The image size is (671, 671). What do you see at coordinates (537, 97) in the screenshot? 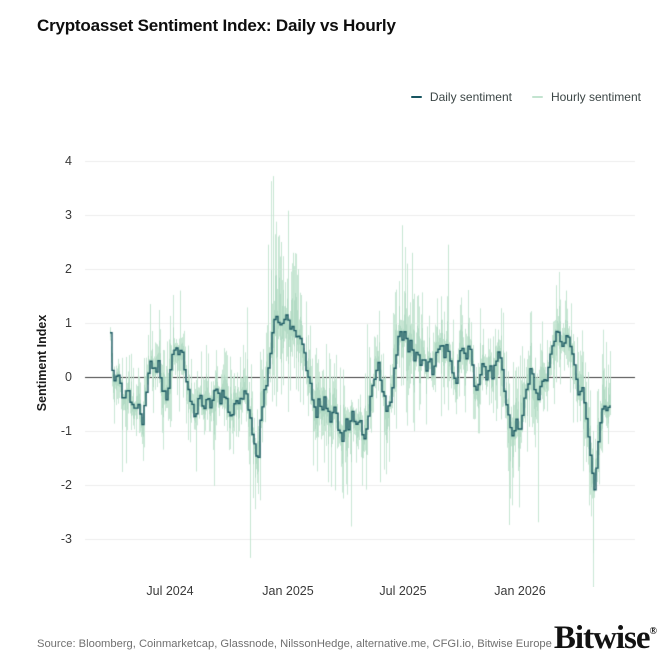
I see `hourly-line-swatch` at bounding box center [537, 97].